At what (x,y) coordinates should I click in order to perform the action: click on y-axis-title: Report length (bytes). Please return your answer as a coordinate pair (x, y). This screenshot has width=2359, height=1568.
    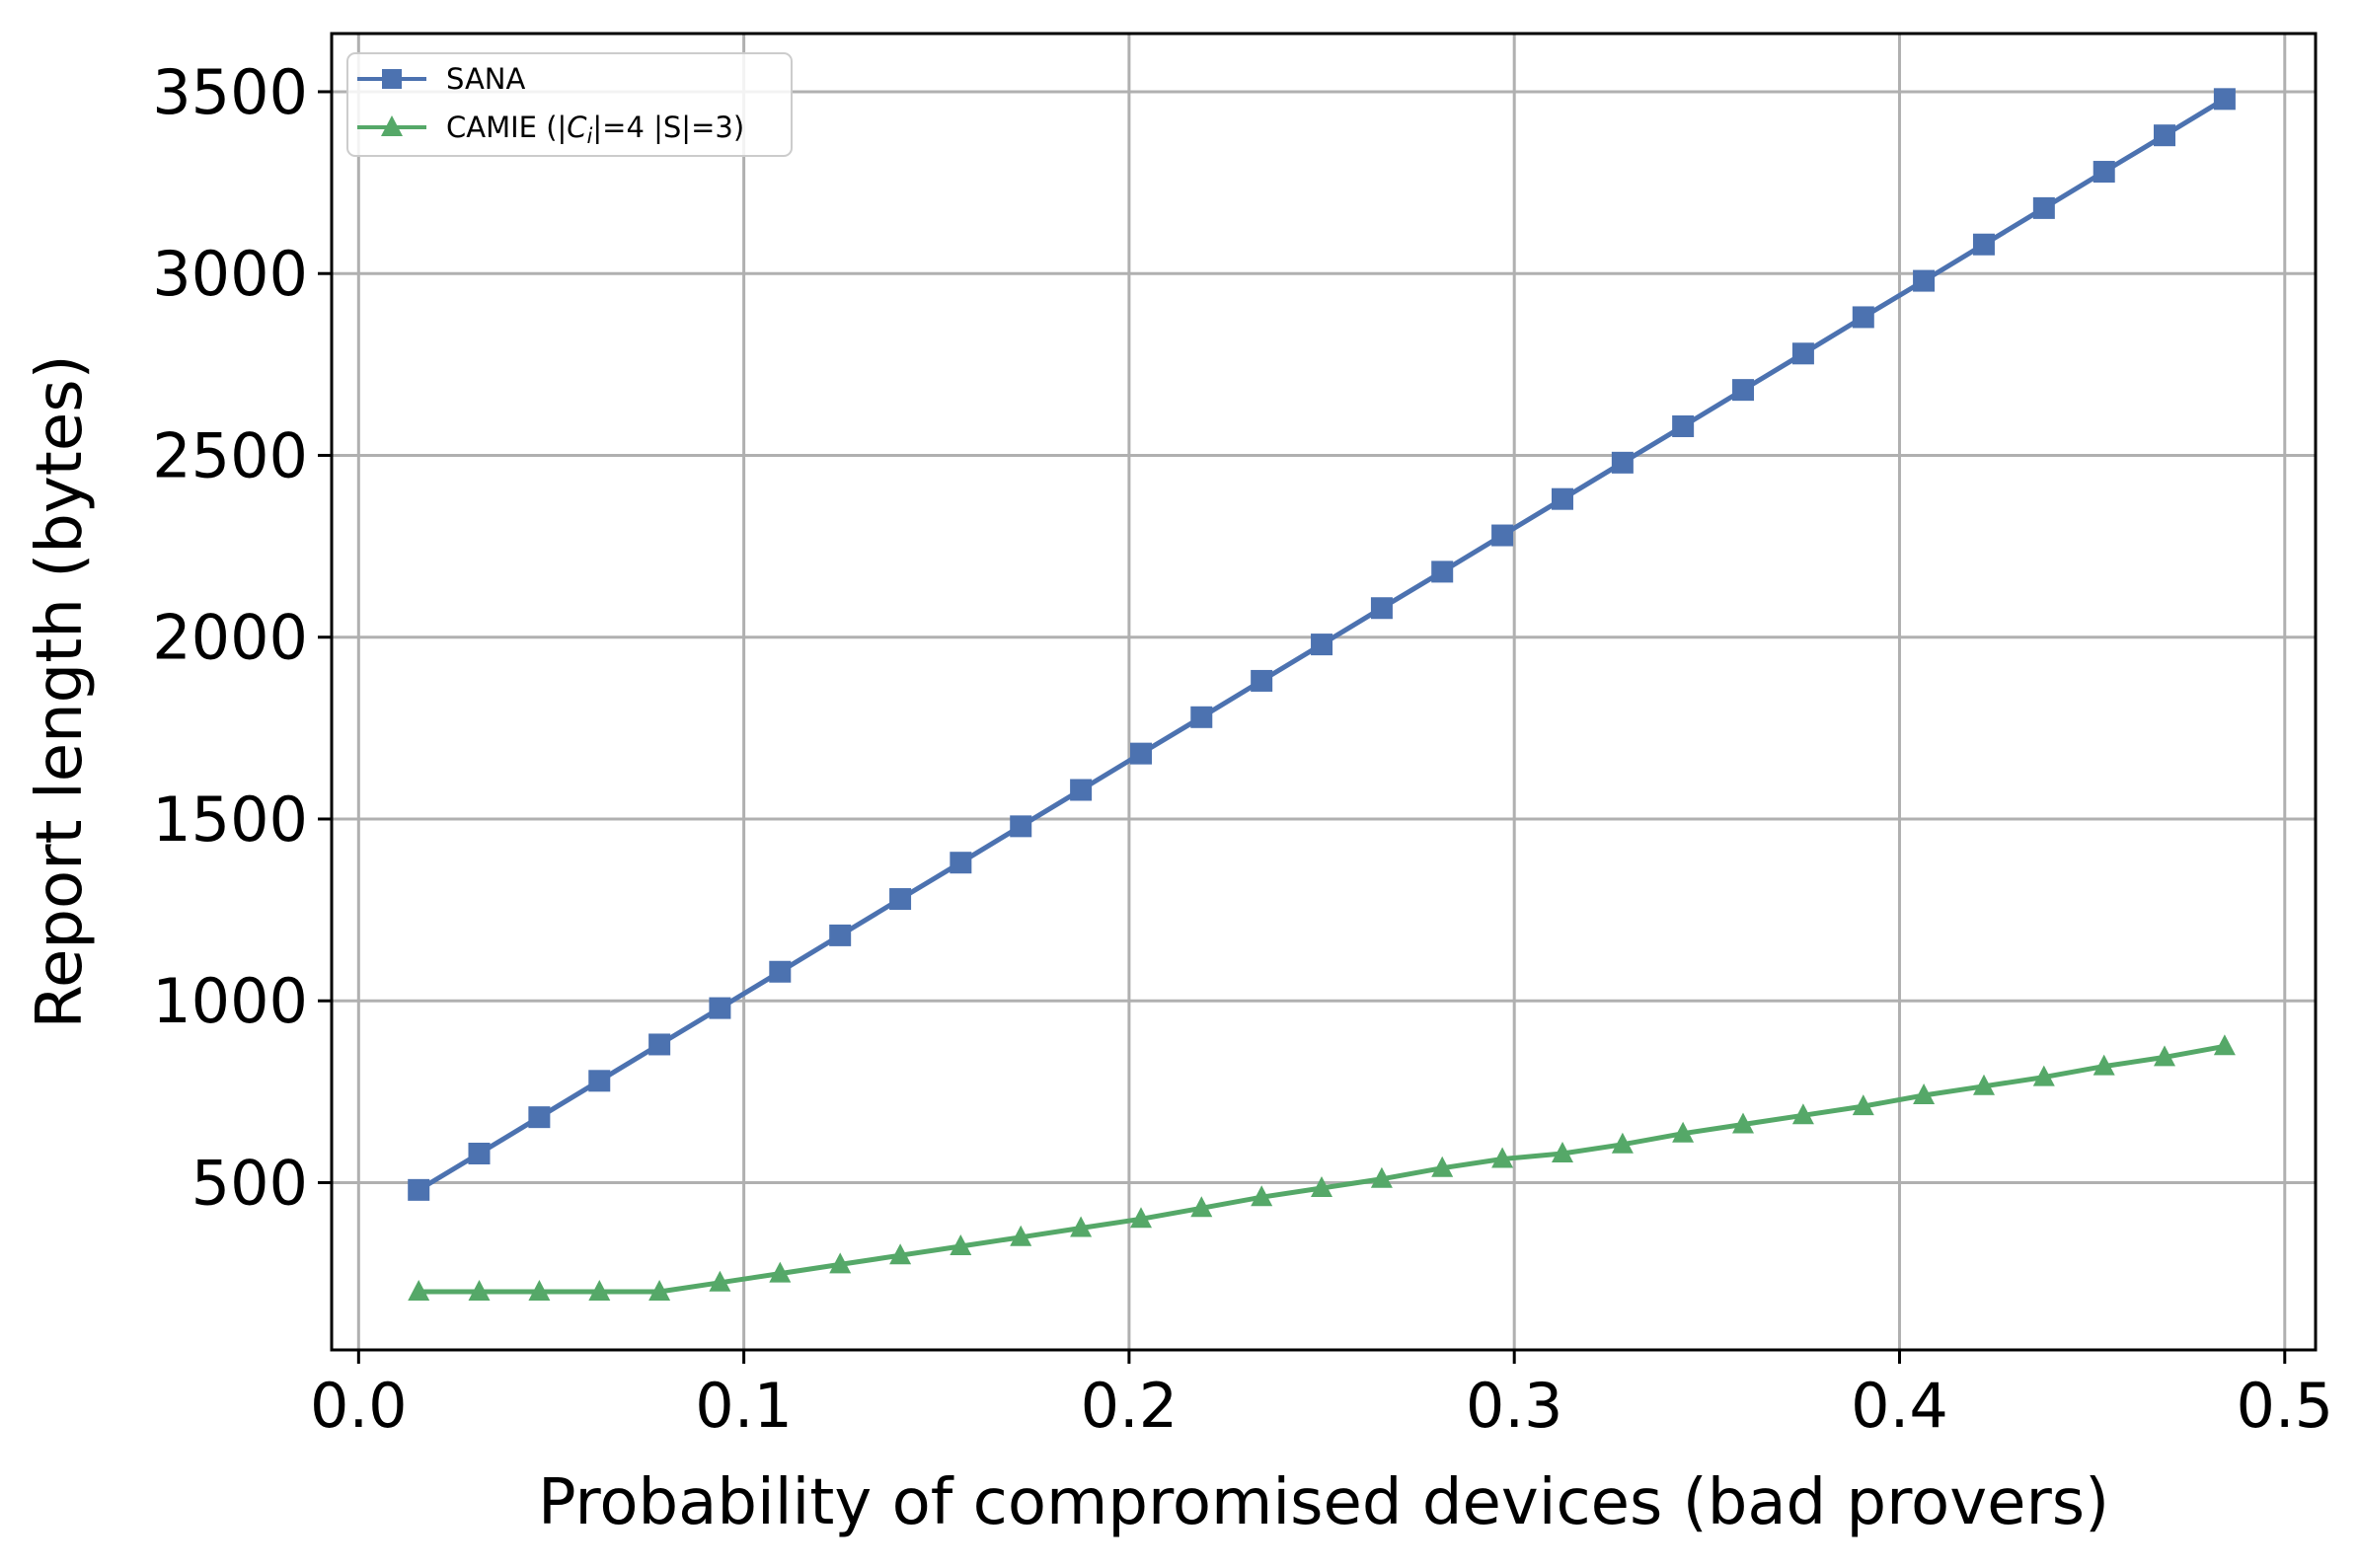
    Looking at the image, I should click on (60, 691).